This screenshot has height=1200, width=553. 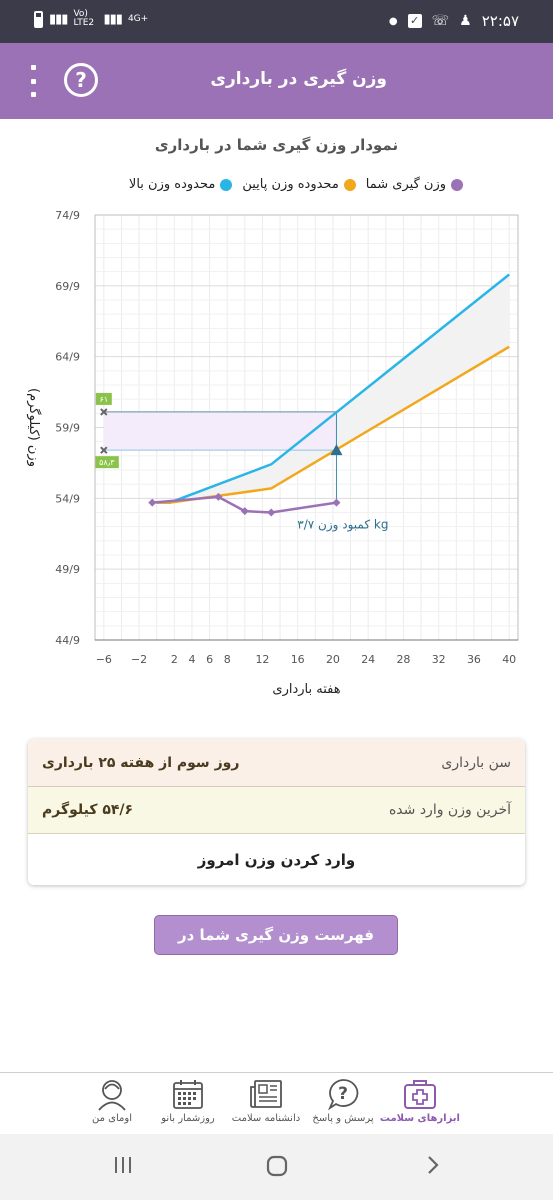 I want to click on signal-icon: ▮▮▮, so click(x=58, y=19).